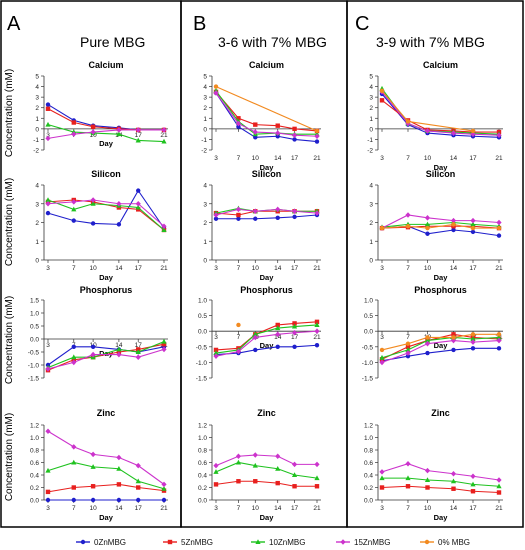  What do you see at coordinates (368, 426) in the screenshot?
I see `y-tick-label: 1.2` at bounding box center [368, 426].